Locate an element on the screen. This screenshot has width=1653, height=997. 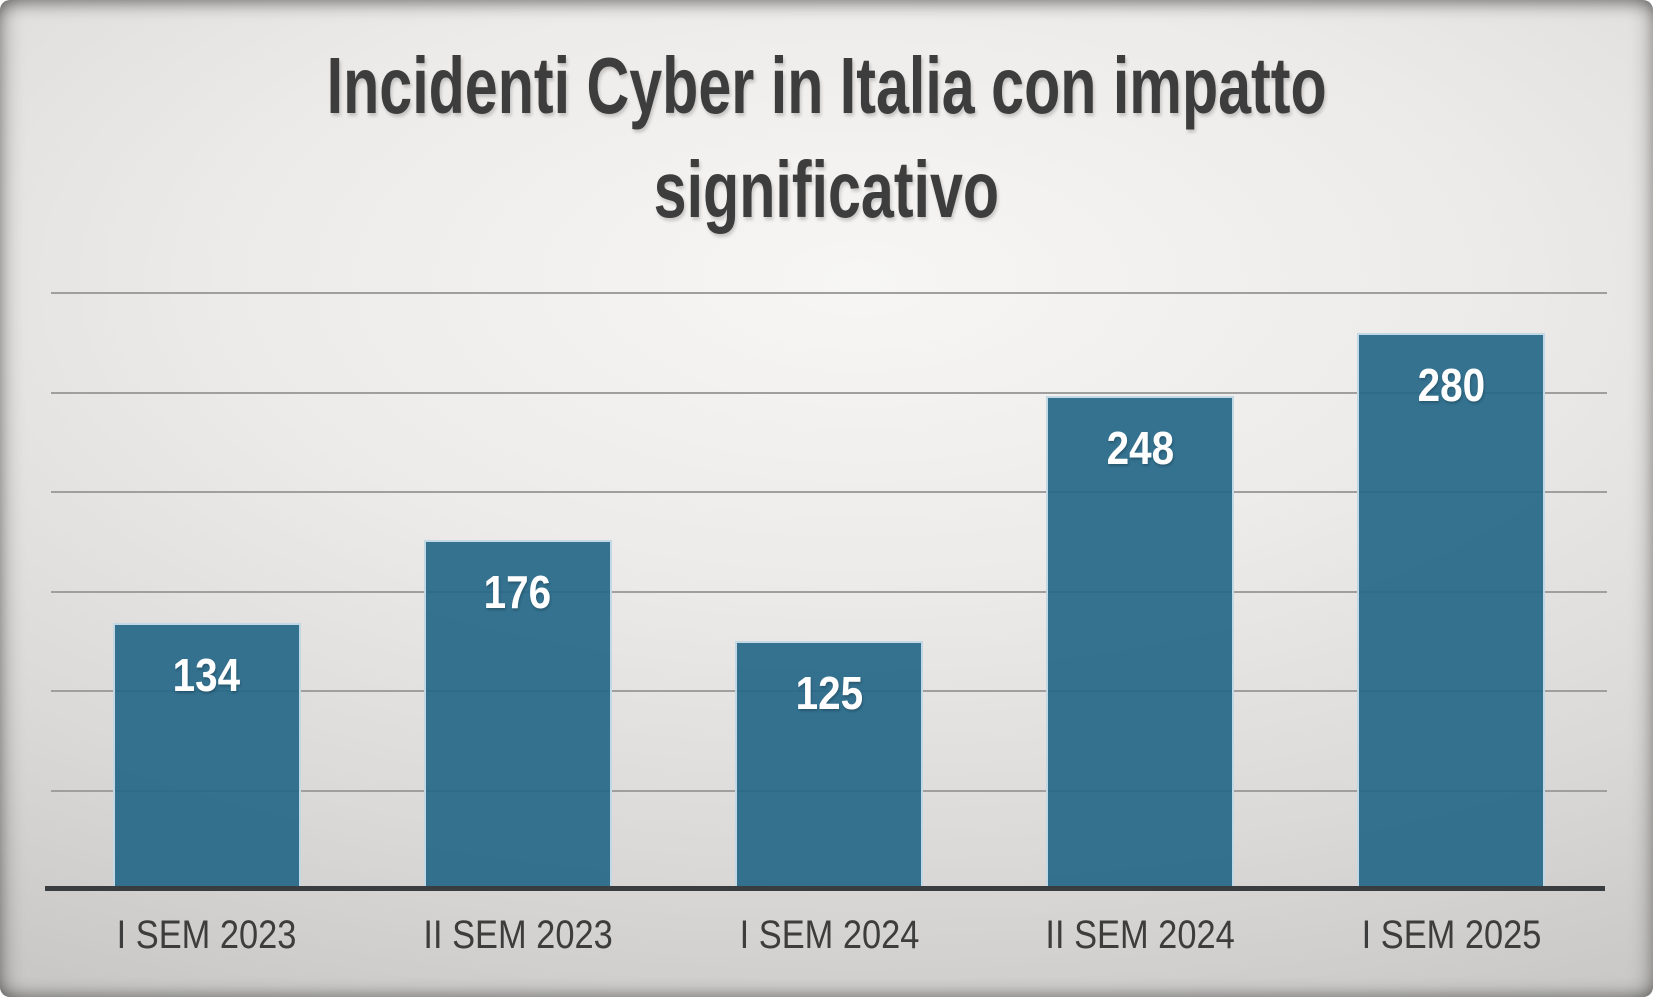
chart-title-text-2: significativo is located at coordinates (826, 189).